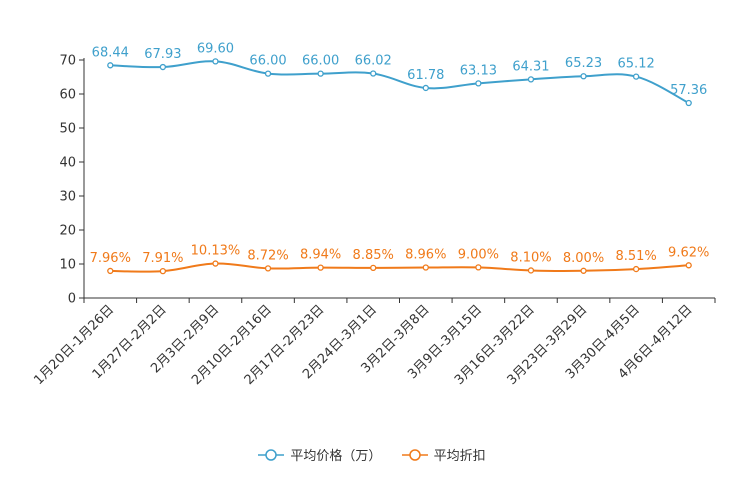  What do you see at coordinates (425, 75) in the screenshot?
I see `data-label: 61.78` at bounding box center [425, 75].